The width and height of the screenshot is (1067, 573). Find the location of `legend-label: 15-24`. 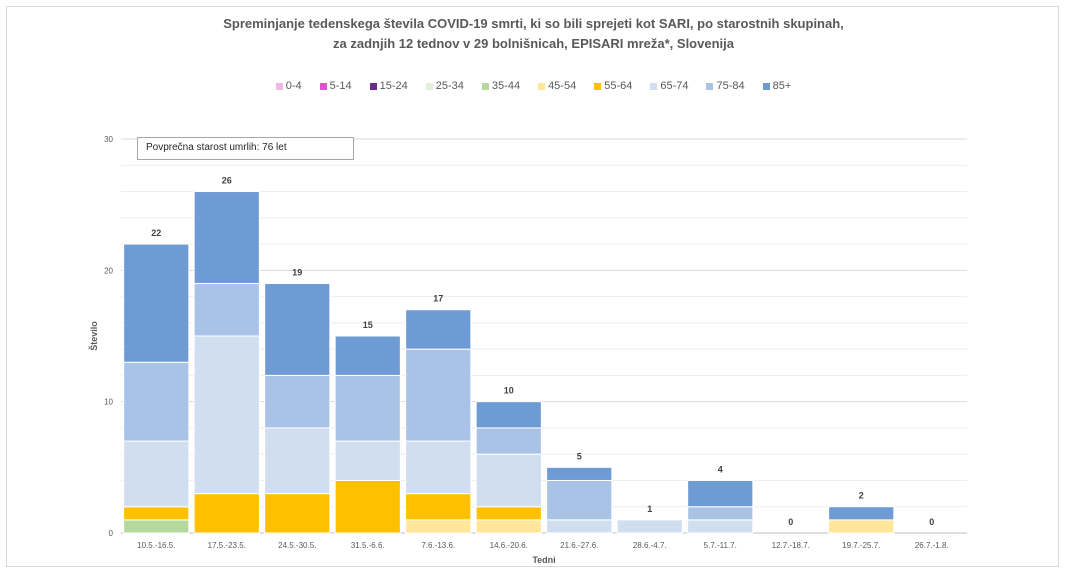

legend-label: 15-24 is located at coordinates (393, 86).